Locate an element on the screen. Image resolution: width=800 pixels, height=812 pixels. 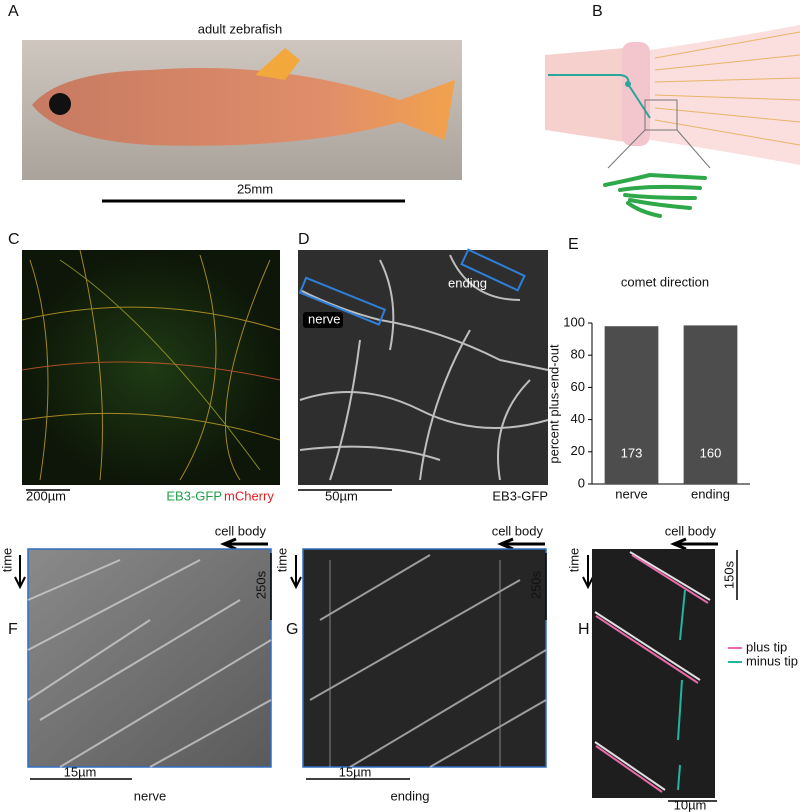
roi-label: nerve is located at coordinates (324, 318).